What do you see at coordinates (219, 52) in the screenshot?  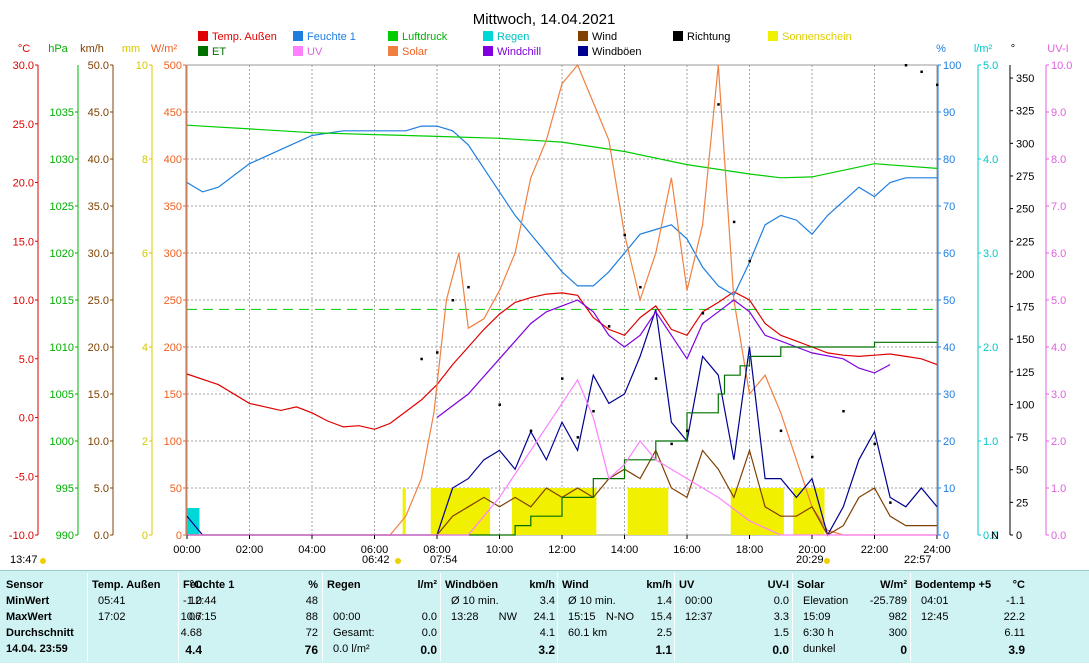 I see `legend-label: ET` at bounding box center [219, 52].